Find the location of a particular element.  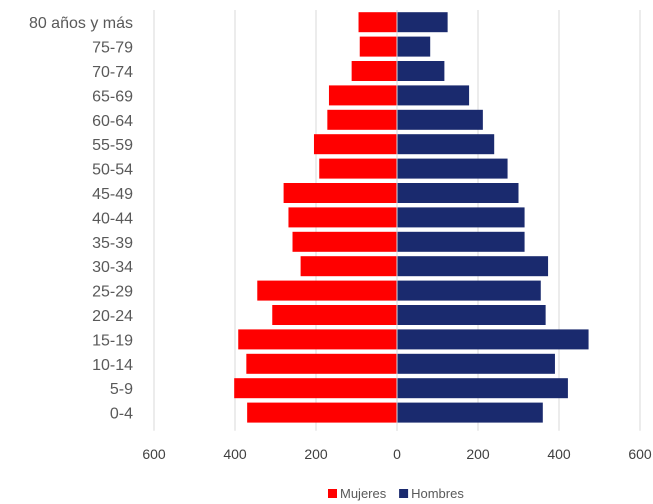

x-tick-label-3: 0 is located at coordinates (397, 454).